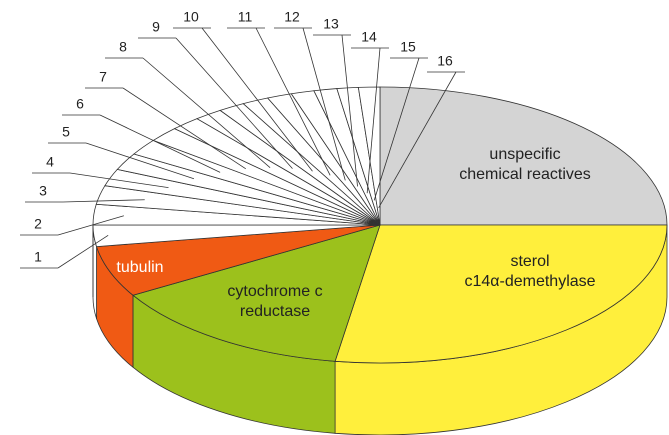  What do you see at coordinates (529, 271) in the screenshot?
I see `slice-label: sterol c14α-demethylase` at bounding box center [529, 271].